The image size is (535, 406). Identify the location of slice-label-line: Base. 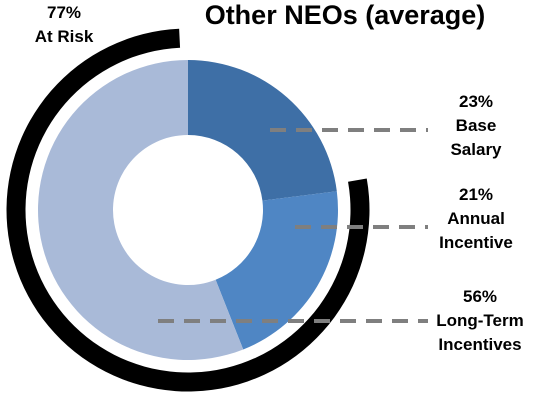
(476, 125).